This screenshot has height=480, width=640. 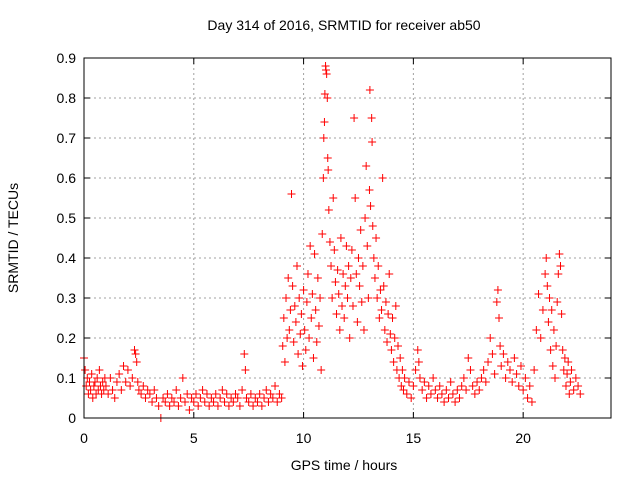 I want to click on y-tick-label: 0.9, so click(x=67, y=58).